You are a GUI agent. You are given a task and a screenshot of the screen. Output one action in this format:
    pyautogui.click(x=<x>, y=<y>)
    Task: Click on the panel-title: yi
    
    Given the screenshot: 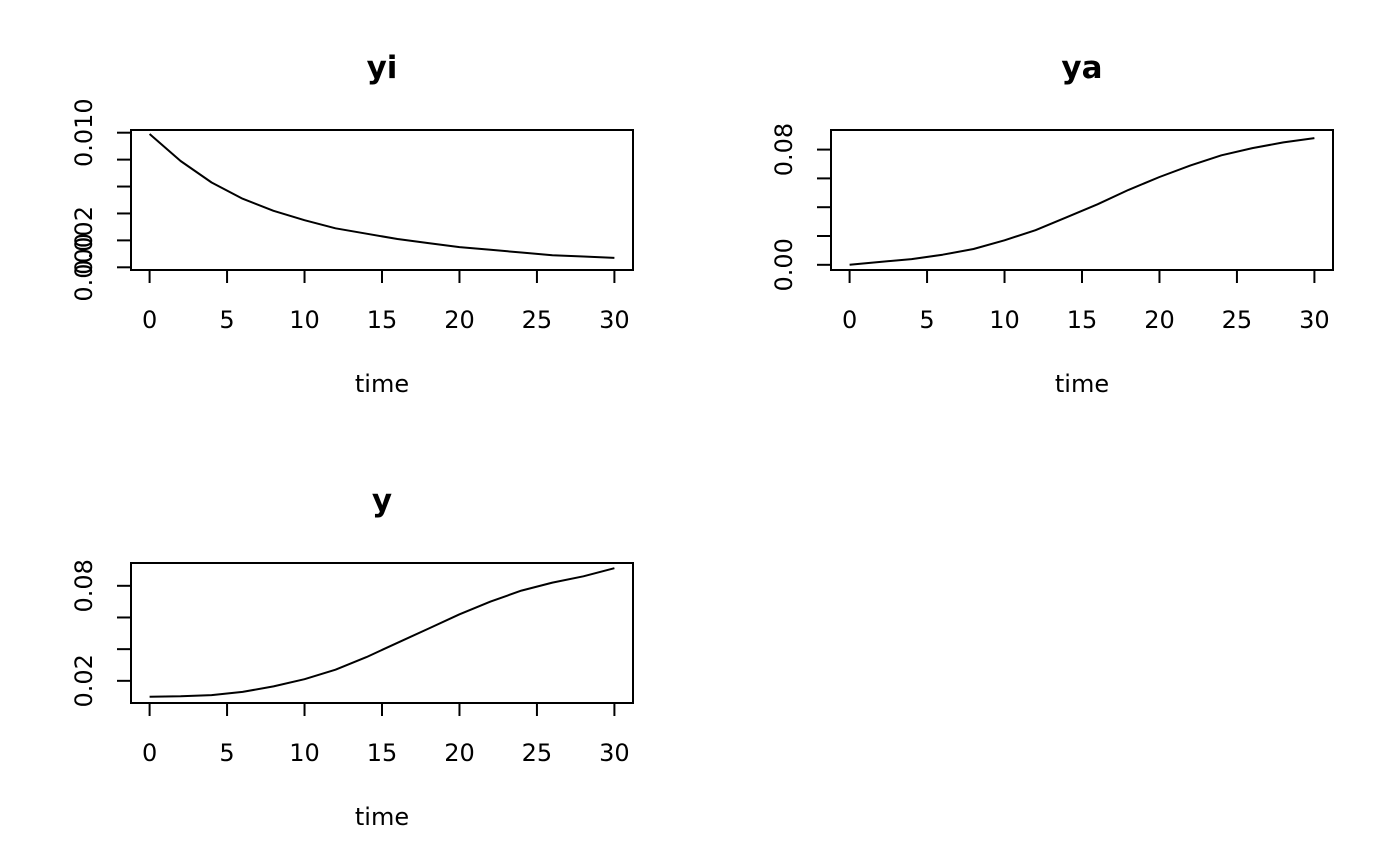 What is the action you would take?
    pyautogui.click(x=382, y=68)
    